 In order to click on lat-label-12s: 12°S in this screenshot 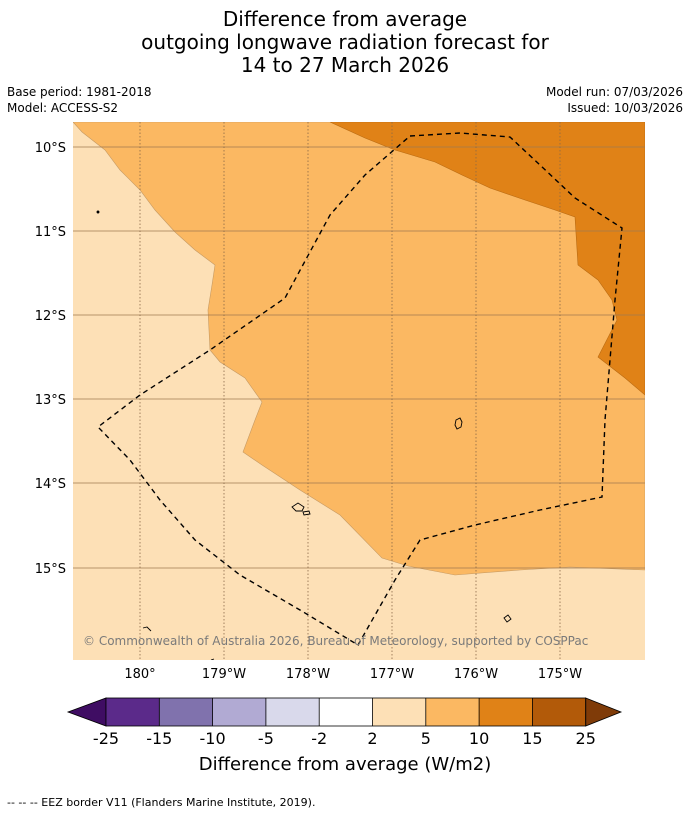, I will do `click(50, 316)`.